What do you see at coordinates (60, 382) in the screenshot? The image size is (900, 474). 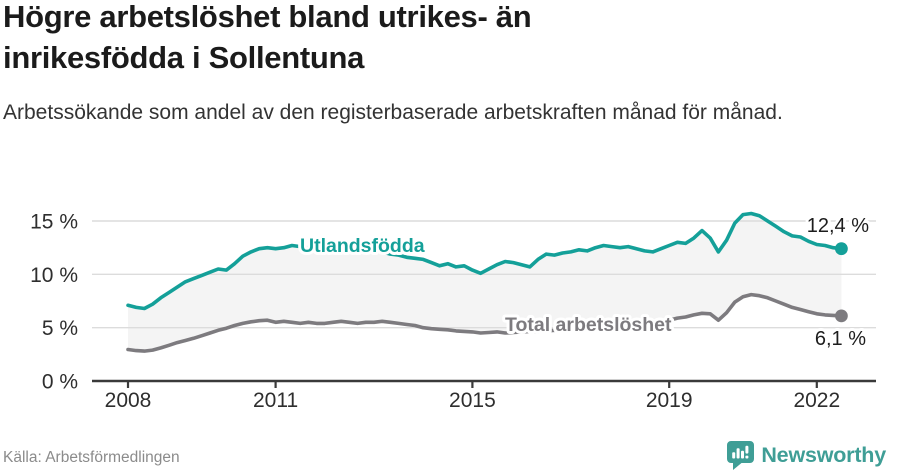 I see `y-tick-label: 0 %` at bounding box center [60, 382].